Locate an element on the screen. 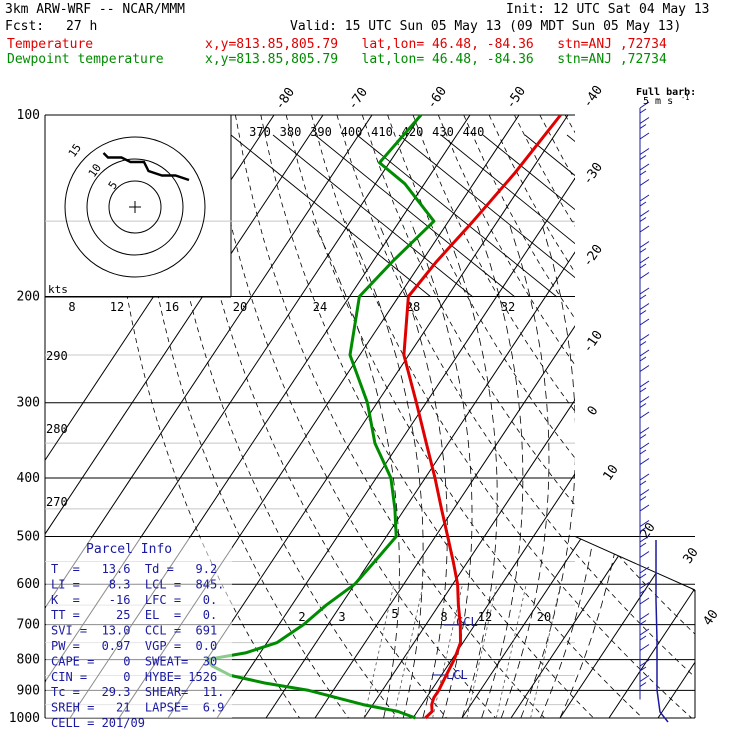 The image size is (740, 740). wind-barb is located at coordinates (644, 687).